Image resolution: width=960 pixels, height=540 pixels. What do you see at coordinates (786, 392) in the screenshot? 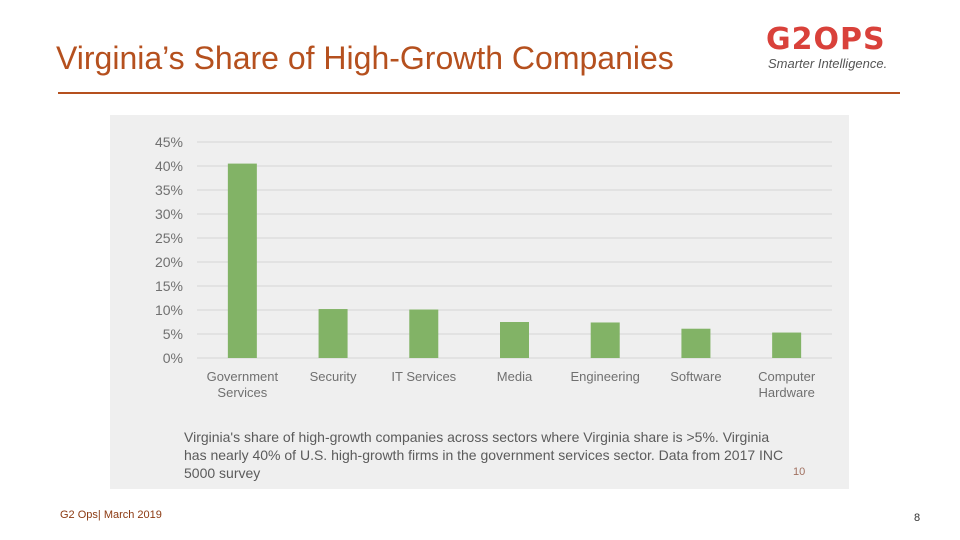
I see `x-tick-label: Hardware` at bounding box center [786, 392].